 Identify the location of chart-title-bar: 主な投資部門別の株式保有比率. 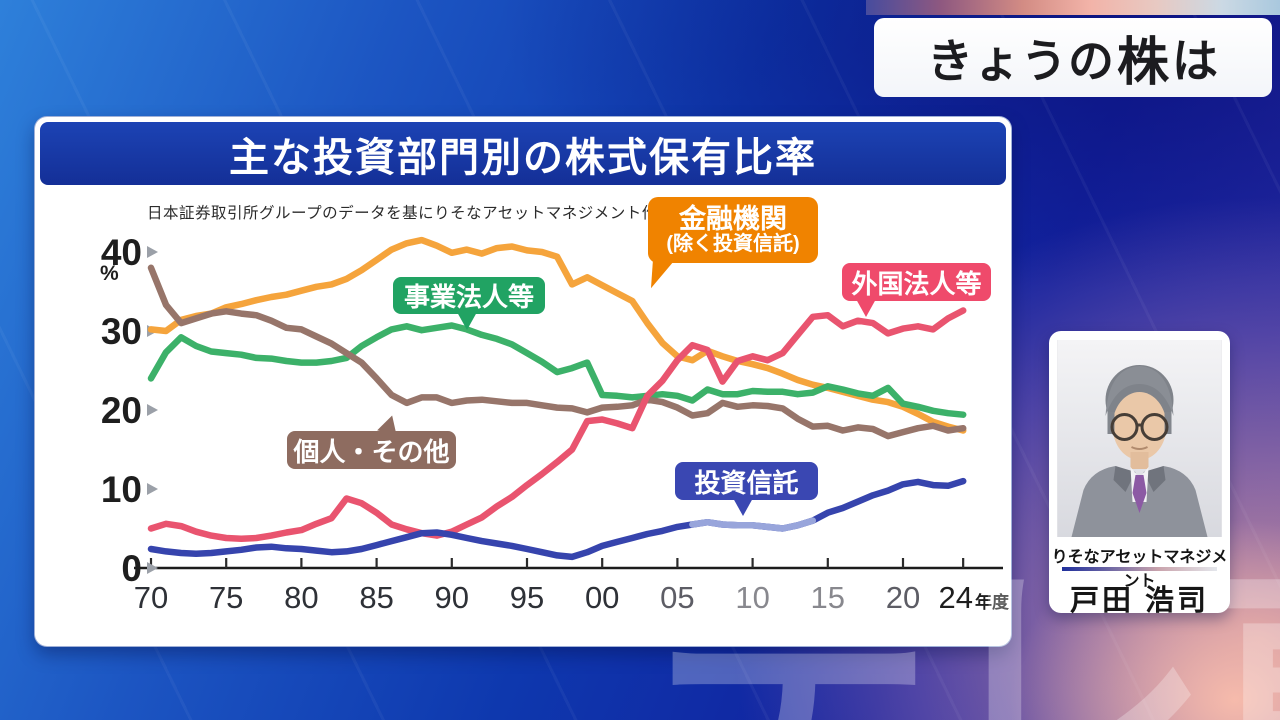
(523, 153).